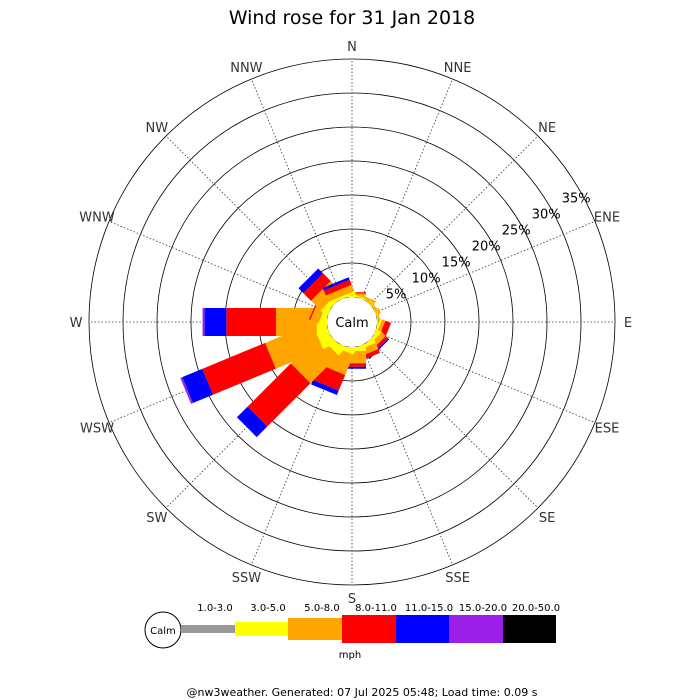 This screenshot has height=700, width=700. I want to click on ring-label-25%: 25%, so click(516, 230).